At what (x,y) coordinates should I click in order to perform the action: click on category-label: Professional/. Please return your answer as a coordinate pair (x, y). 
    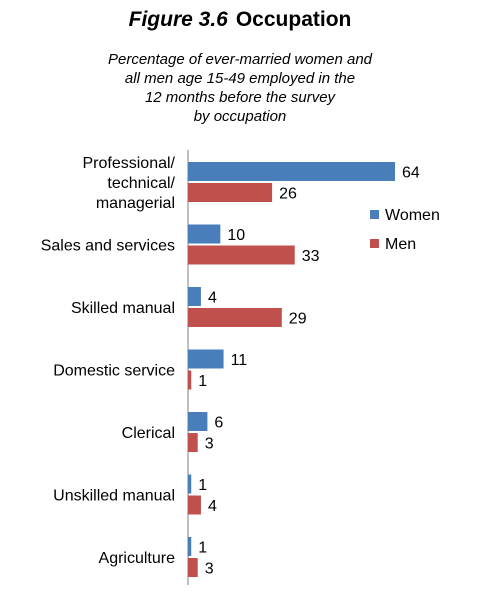
    Looking at the image, I should click on (129, 163).